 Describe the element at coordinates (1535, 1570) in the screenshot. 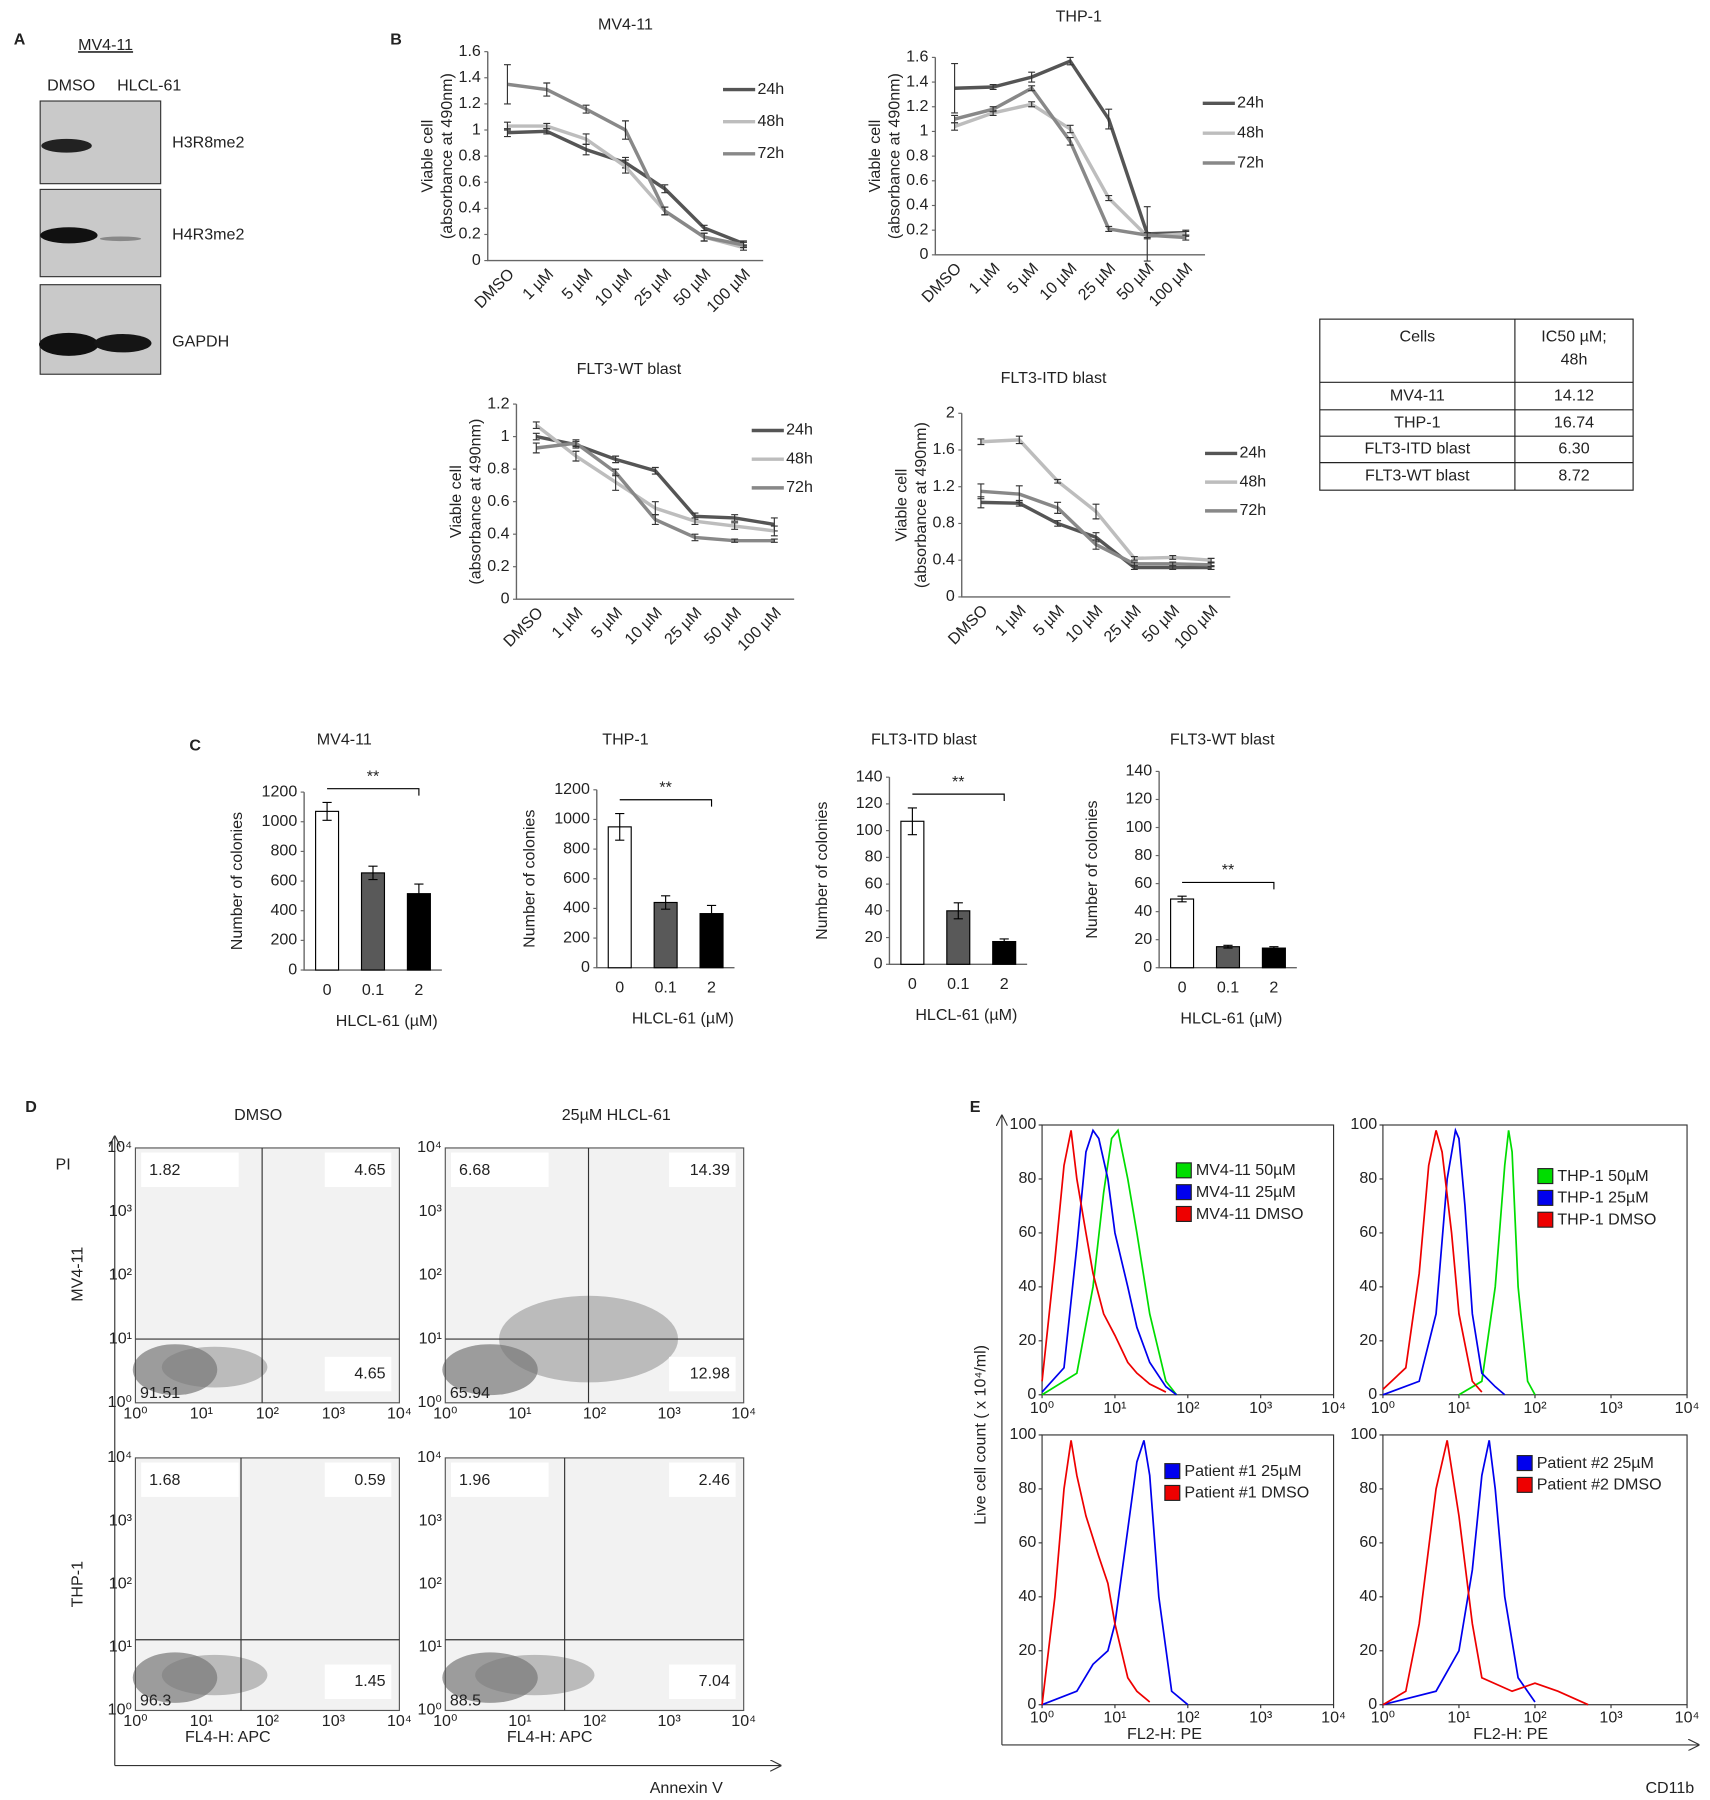

I see `plot-frame` at that location.